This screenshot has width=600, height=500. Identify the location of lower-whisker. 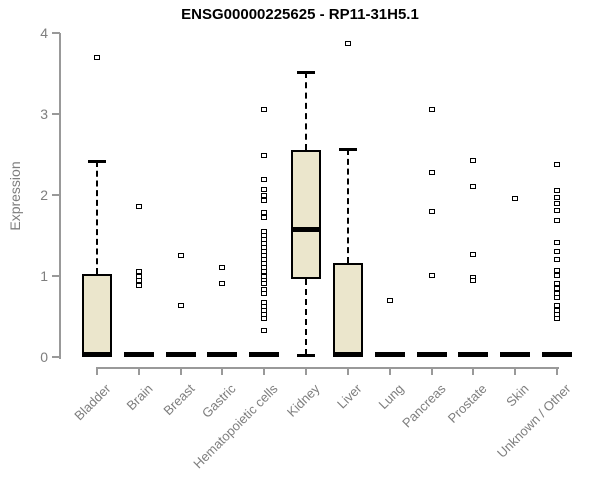
(306, 317).